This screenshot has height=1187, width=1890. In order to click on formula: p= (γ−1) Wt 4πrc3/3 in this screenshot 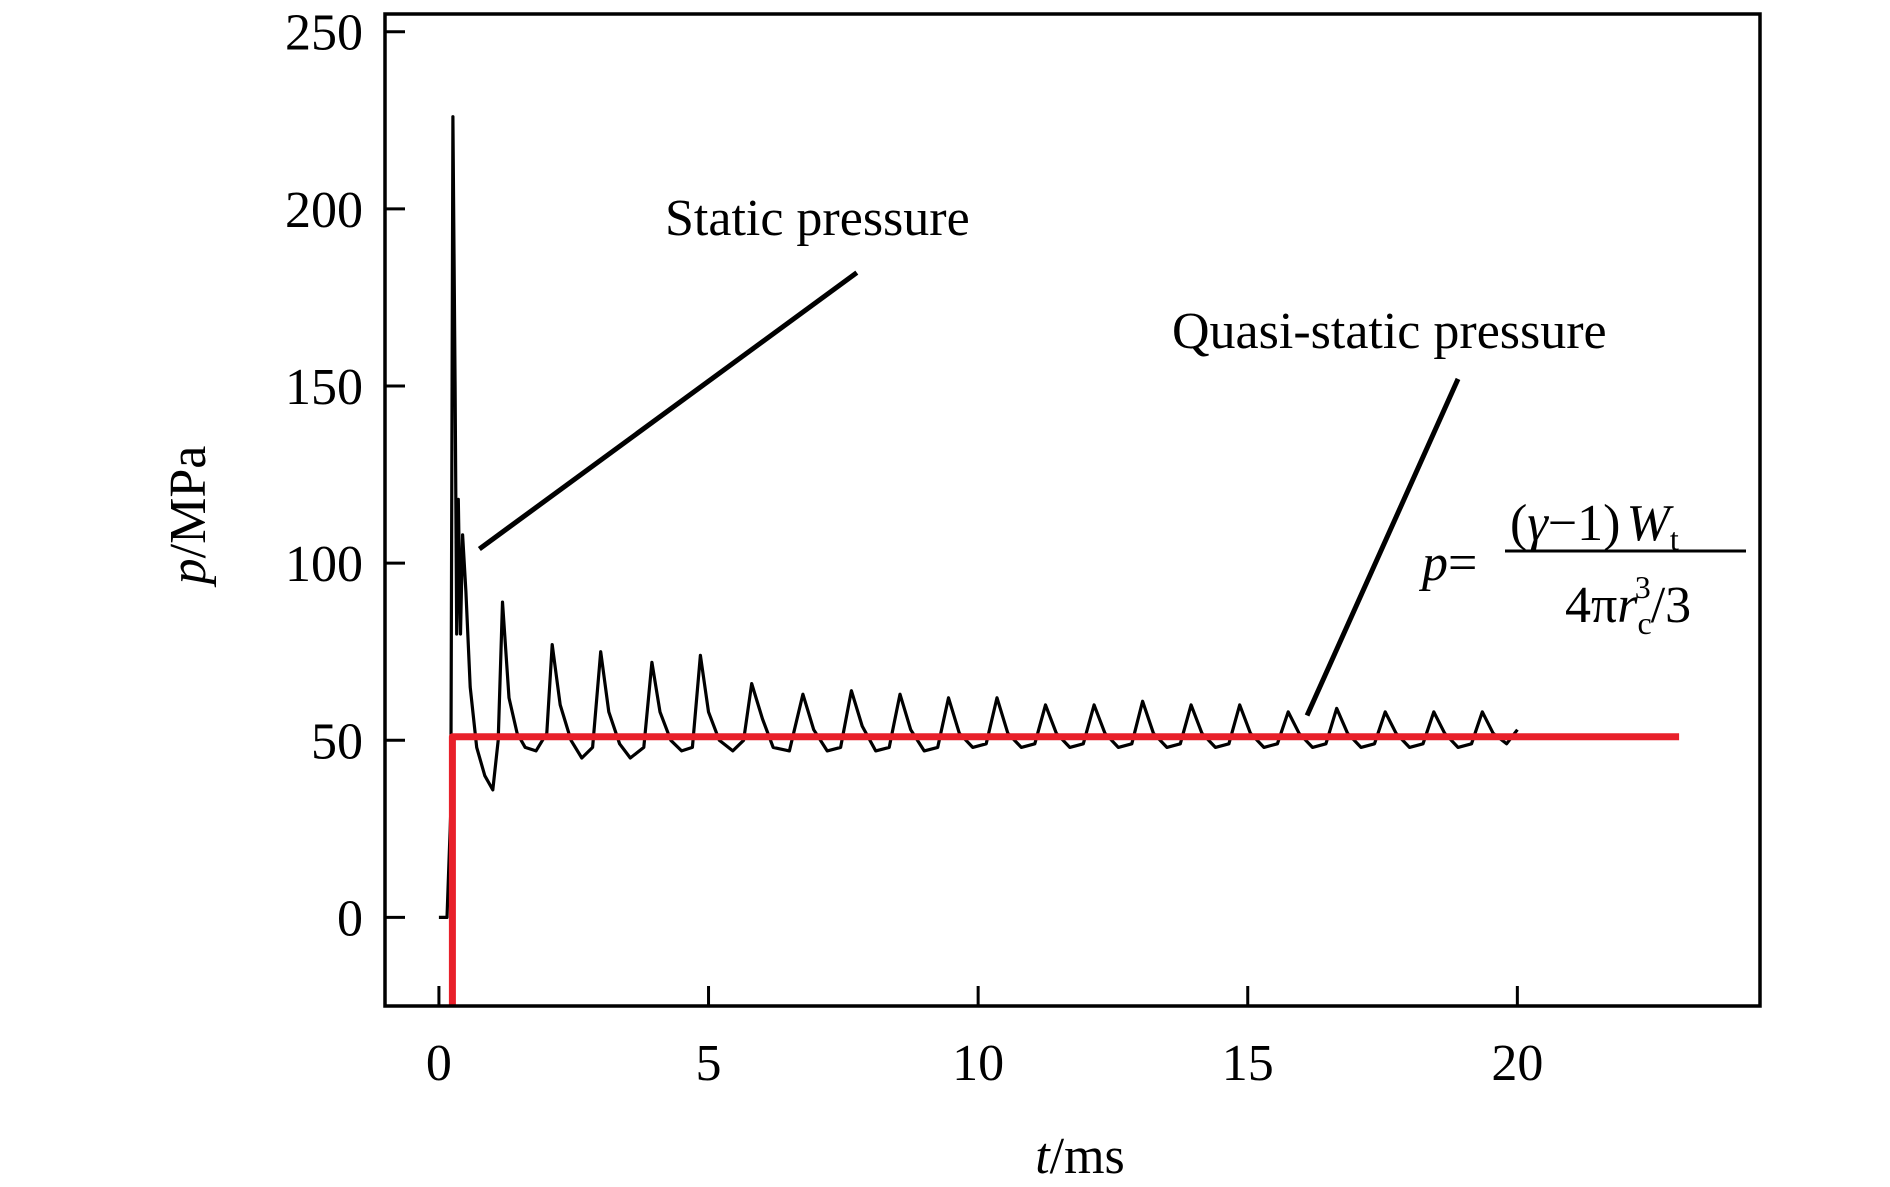, I will do `click(1582, 568)`.